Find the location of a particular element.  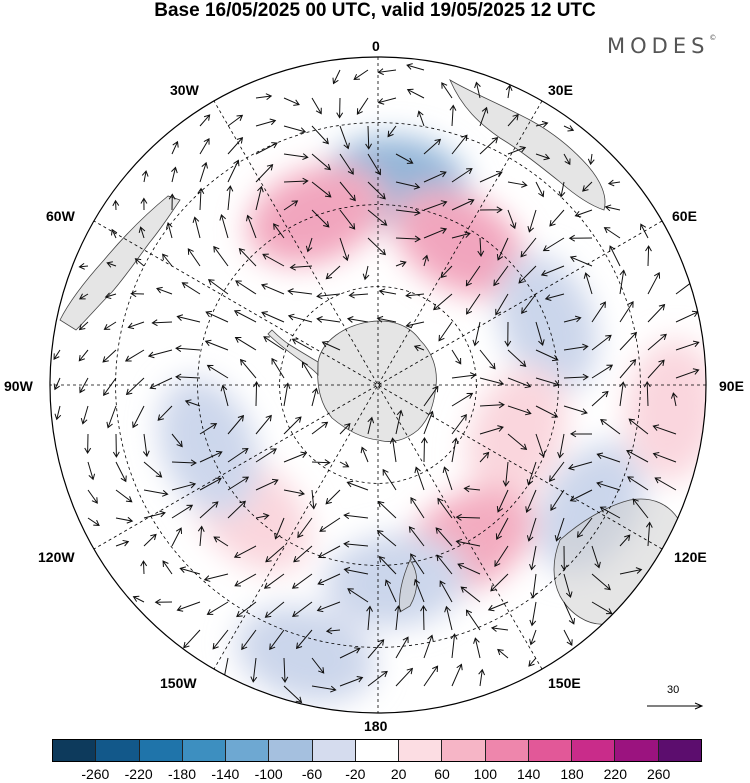

lon-label-90e: 90E is located at coordinates (731, 386).